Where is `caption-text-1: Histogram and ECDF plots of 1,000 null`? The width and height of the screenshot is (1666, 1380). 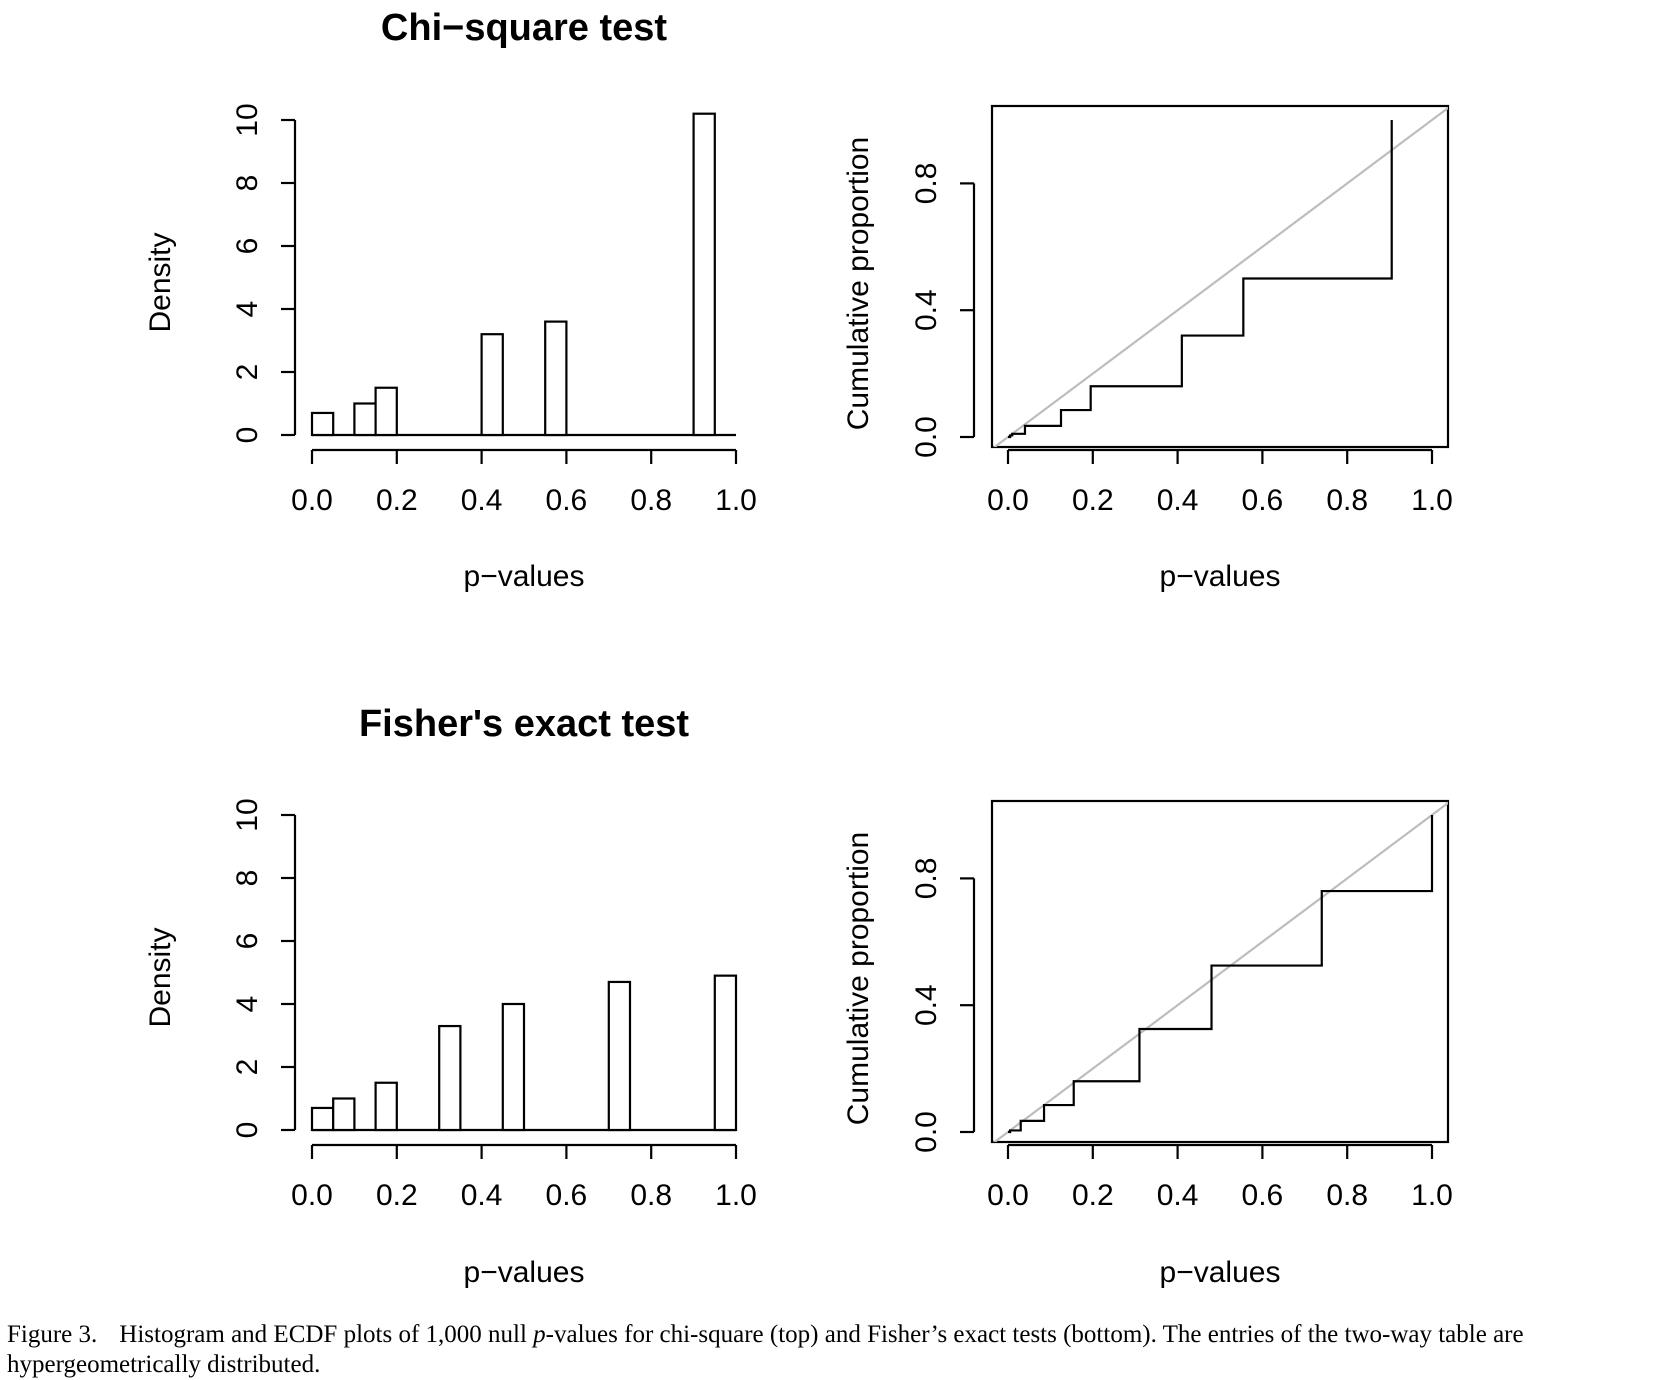
caption-text-1: Histogram and ECDF plots of 1,000 null is located at coordinates (326, 1334).